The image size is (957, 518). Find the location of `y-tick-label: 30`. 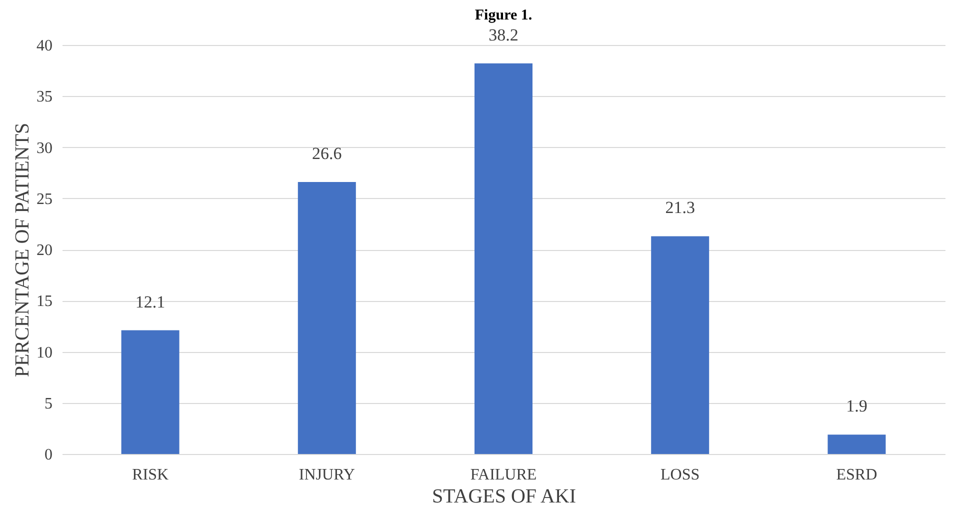

y-tick-label: 30 is located at coordinates (44, 148).